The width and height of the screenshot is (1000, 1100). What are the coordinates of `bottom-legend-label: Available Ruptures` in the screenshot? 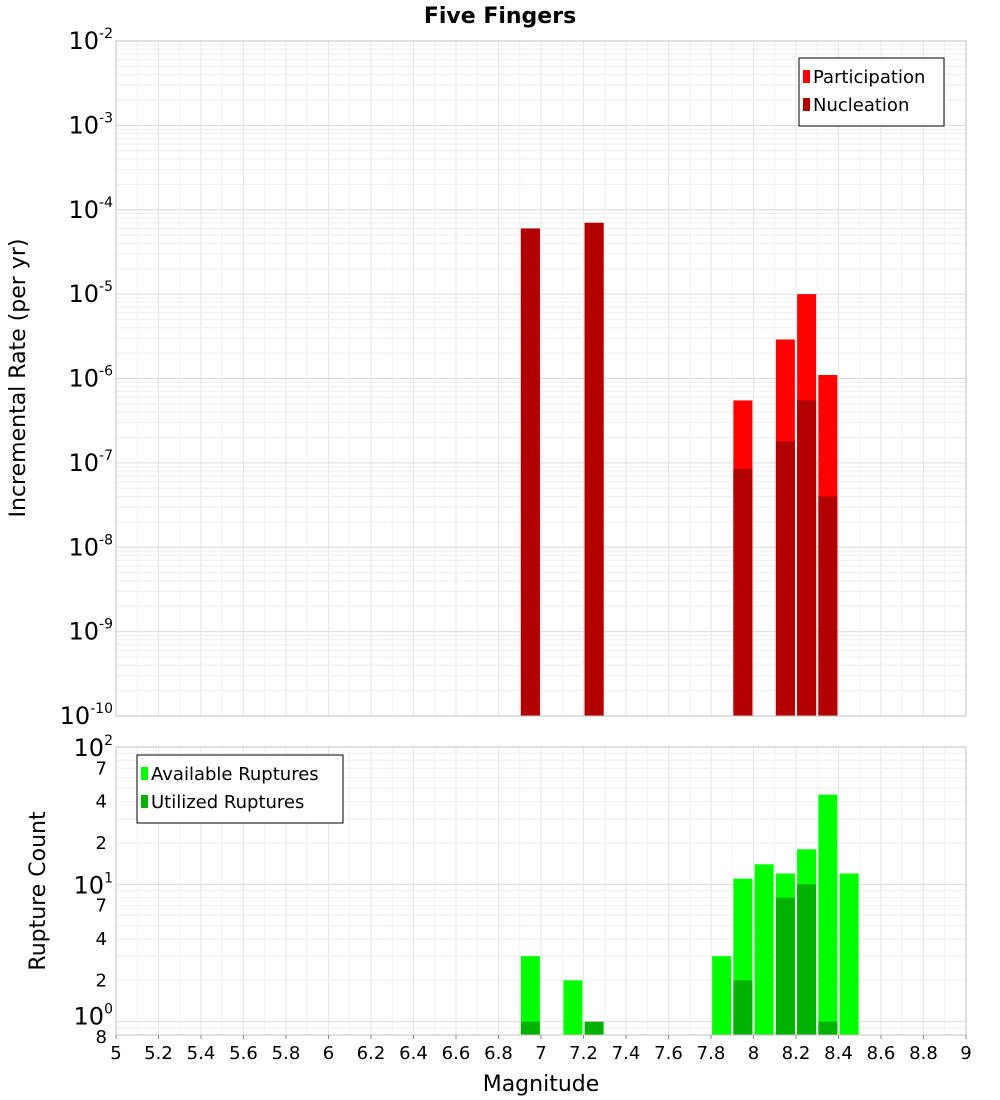 It's located at (235, 774).